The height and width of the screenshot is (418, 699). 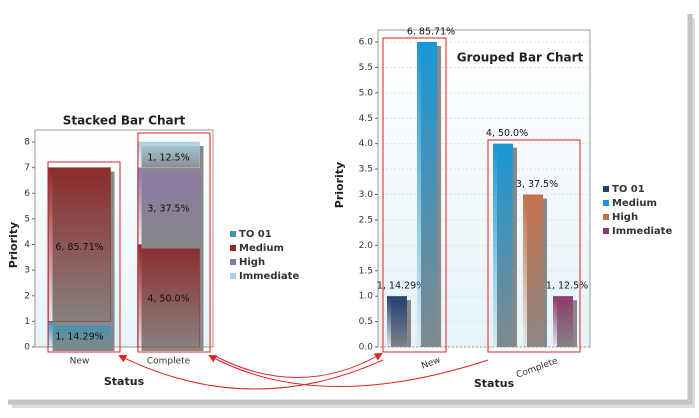 What do you see at coordinates (366, 322) in the screenshot?
I see `y-tick-label: 0.5` at bounding box center [366, 322].